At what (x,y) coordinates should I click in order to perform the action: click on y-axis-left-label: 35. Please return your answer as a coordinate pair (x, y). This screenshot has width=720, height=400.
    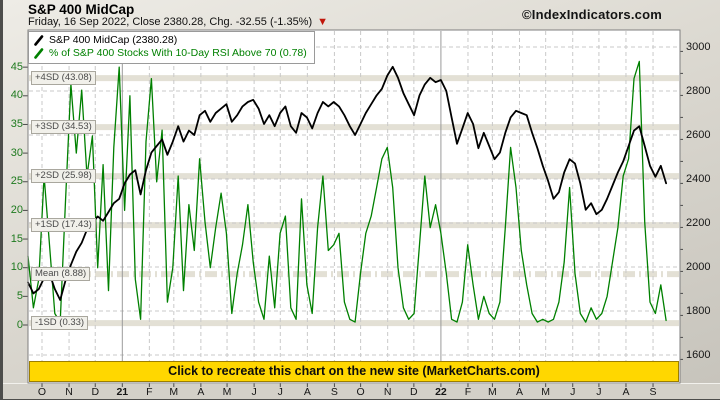
    Looking at the image, I should click on (16, 123).